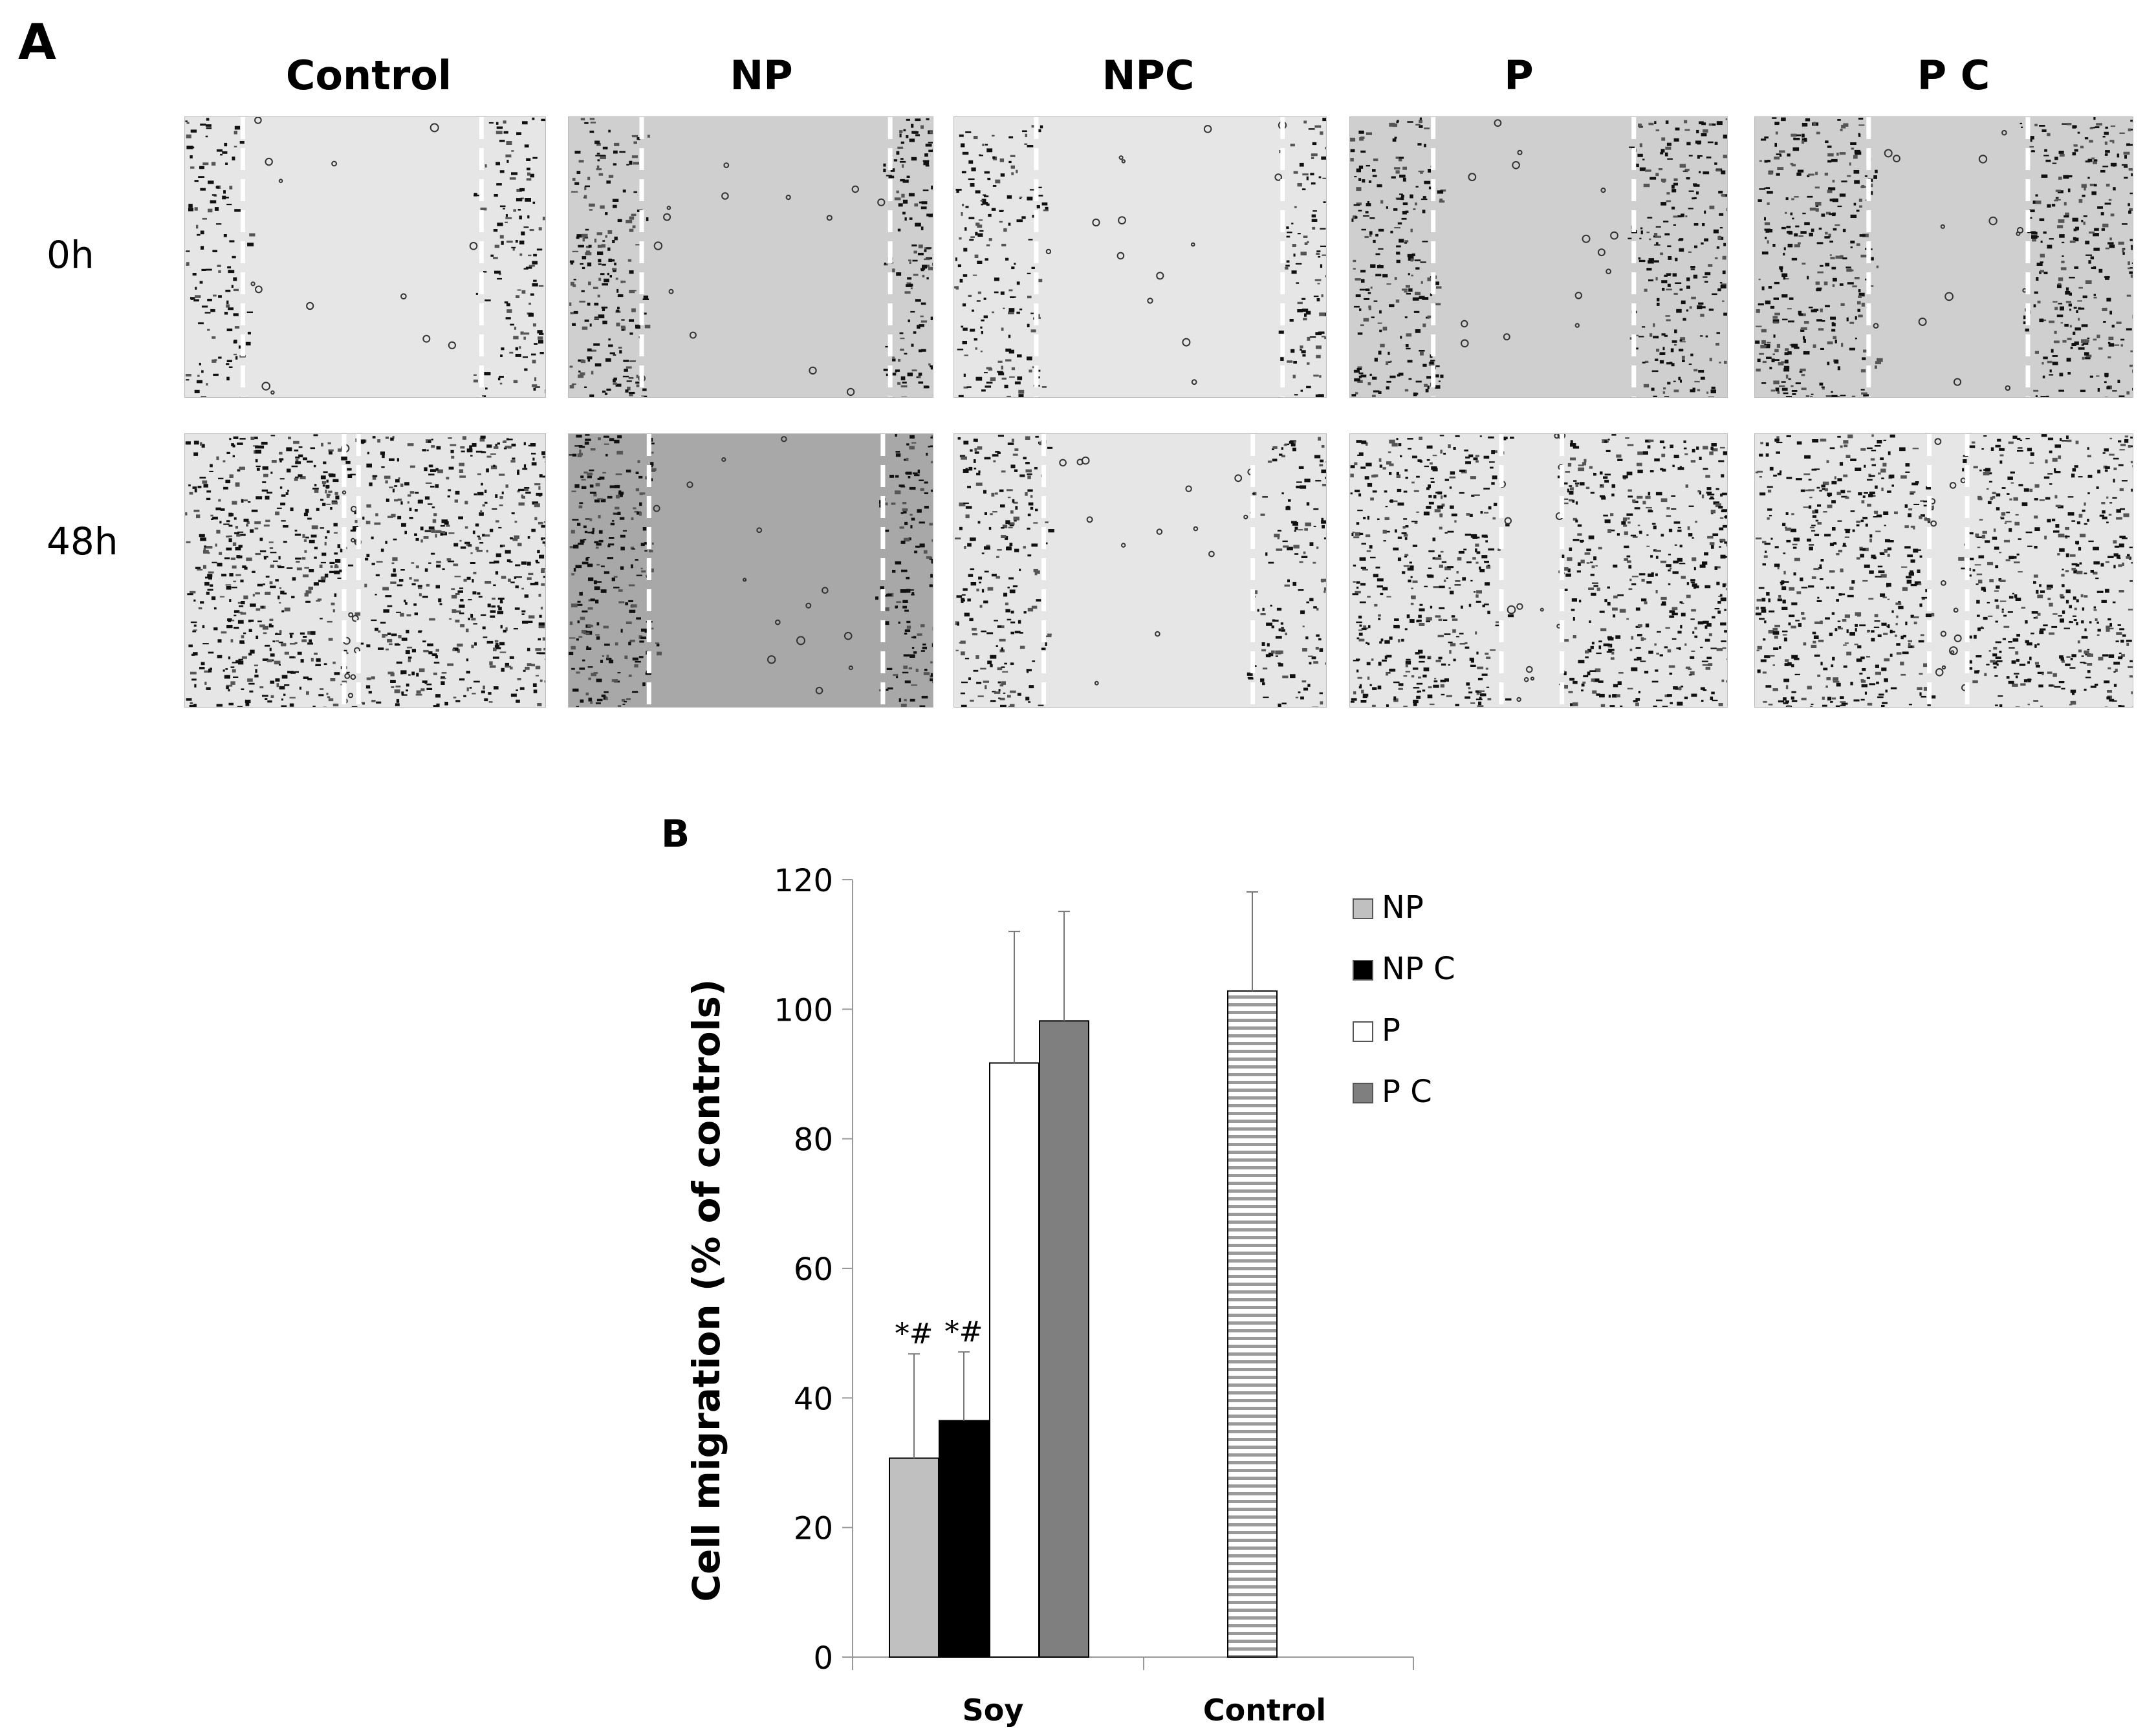  Describe the element at coordinates (83, 541) in the screenshot. I see `row-label-48h: 48h` at that location.